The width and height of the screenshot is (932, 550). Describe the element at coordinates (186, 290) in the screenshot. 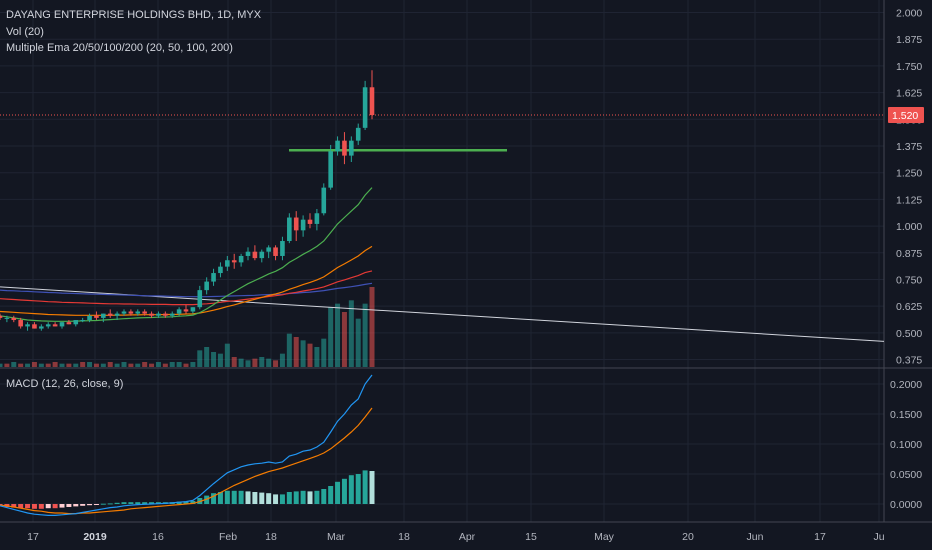

I see `ema200-line` at that location.